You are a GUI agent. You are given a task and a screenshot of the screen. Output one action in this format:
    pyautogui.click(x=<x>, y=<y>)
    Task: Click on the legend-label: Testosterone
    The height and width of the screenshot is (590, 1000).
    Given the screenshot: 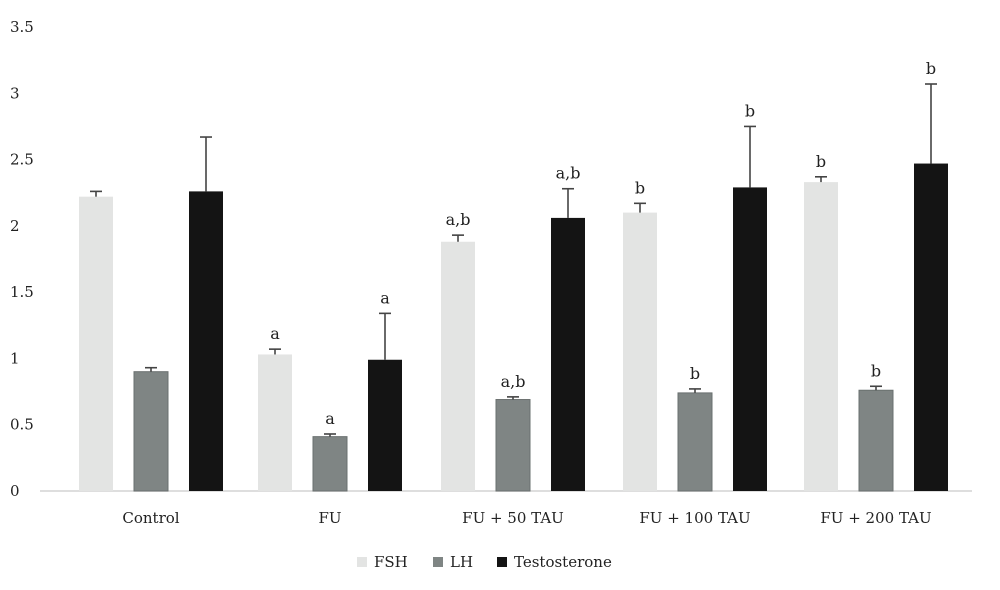 What is the action you would take?
    pyautogui.click(x=563, y=562)
    